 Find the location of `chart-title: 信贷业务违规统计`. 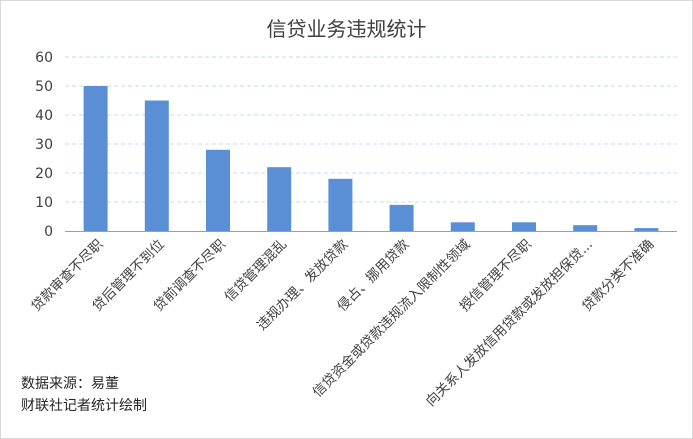

chart-title: 信贷业务违规统计 is located at coordinates (346, 29).